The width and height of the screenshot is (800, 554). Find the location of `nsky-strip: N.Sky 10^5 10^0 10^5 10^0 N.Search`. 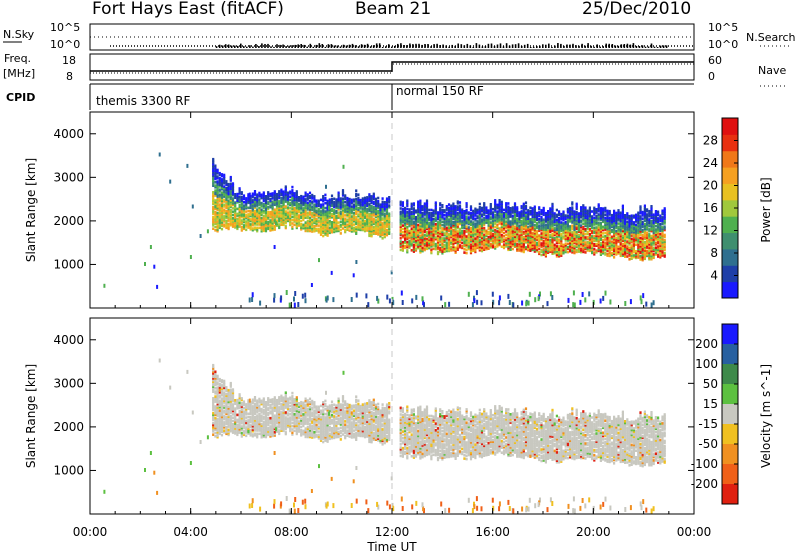

nsky-strip: N.Sky 10^5 10^0 10^5 10^0 N.Search is located at coordinates (399, 36).